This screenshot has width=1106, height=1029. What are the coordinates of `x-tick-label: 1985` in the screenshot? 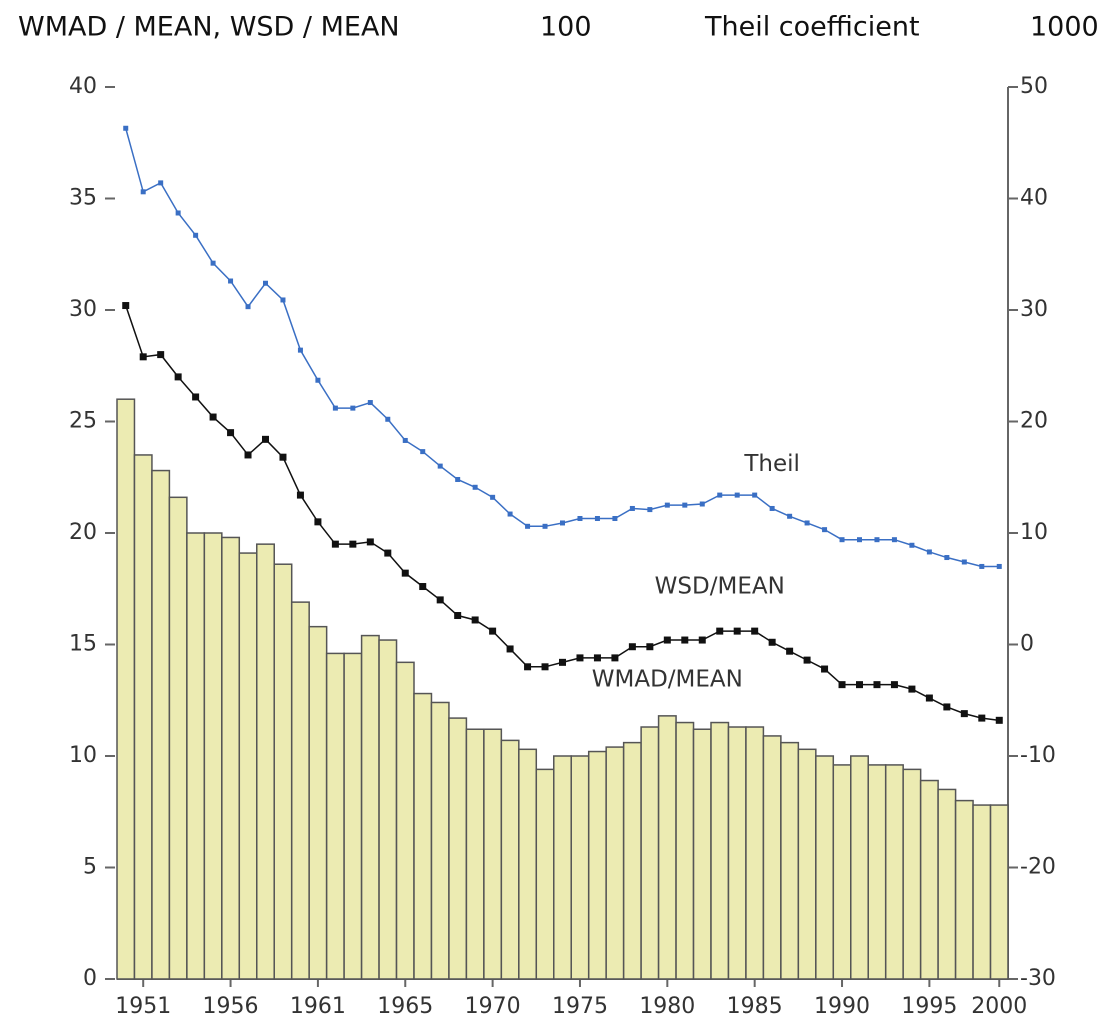 It's located at (755, 1006).